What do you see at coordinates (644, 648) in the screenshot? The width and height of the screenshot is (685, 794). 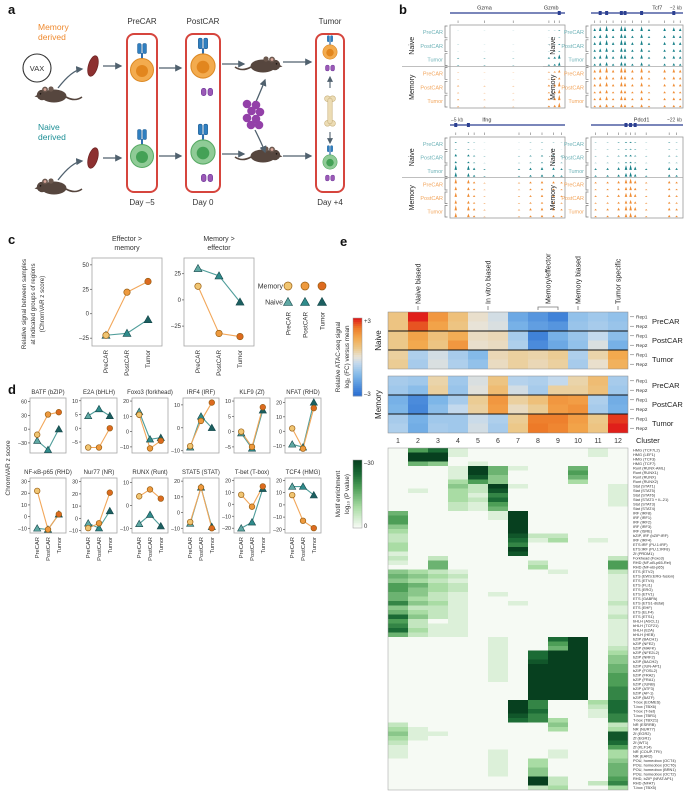 I see `motif-row-label: bZIP (MAFK)` at bounding box center [644, 648].